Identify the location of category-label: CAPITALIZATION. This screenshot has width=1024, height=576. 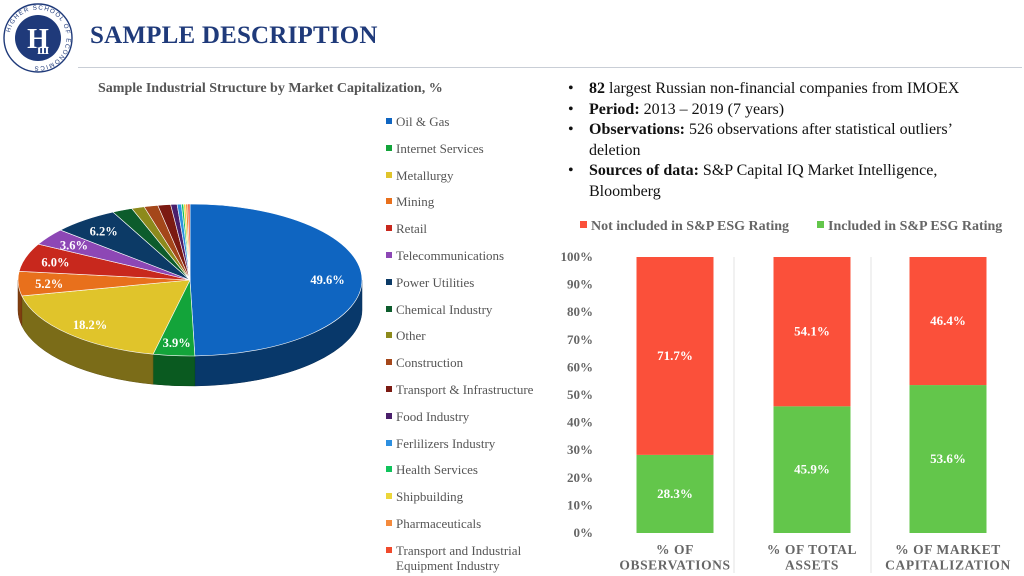
(948, 565).